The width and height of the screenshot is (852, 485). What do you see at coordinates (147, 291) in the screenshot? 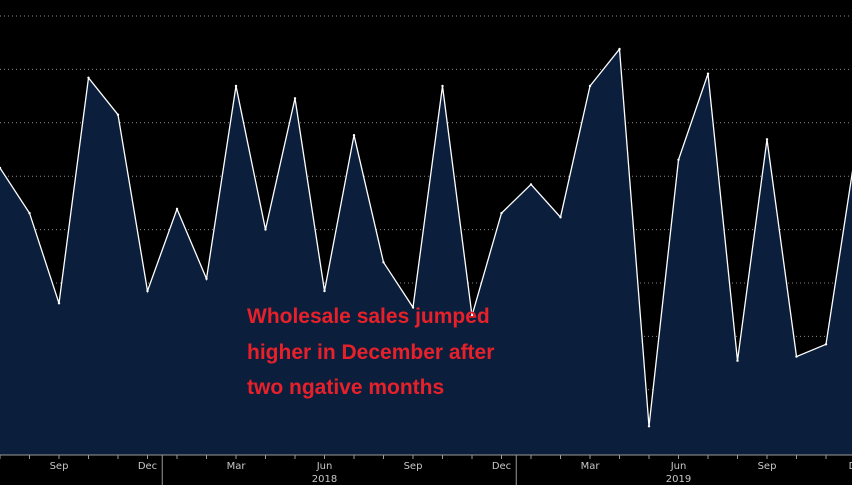
I see `data-point-dec-2017` at bounding box center [147, 291].